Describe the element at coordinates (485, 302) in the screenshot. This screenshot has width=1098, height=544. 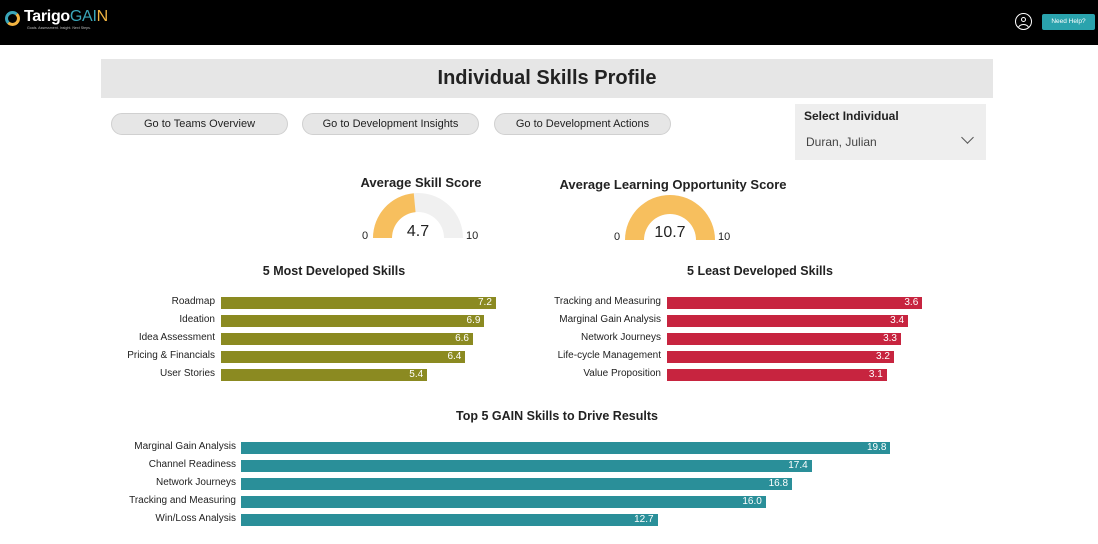
I see `most-developed-bar-value: 7.2` at that location.